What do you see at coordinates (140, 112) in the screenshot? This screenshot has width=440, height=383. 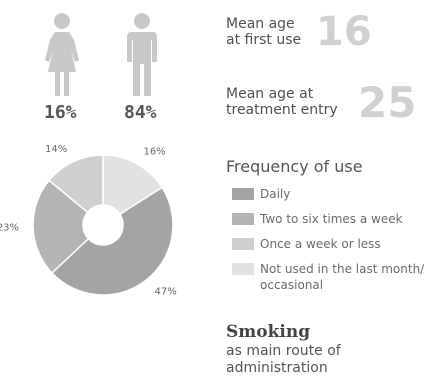 I see `male-percent: 84%` at bounding box center [140, 112].